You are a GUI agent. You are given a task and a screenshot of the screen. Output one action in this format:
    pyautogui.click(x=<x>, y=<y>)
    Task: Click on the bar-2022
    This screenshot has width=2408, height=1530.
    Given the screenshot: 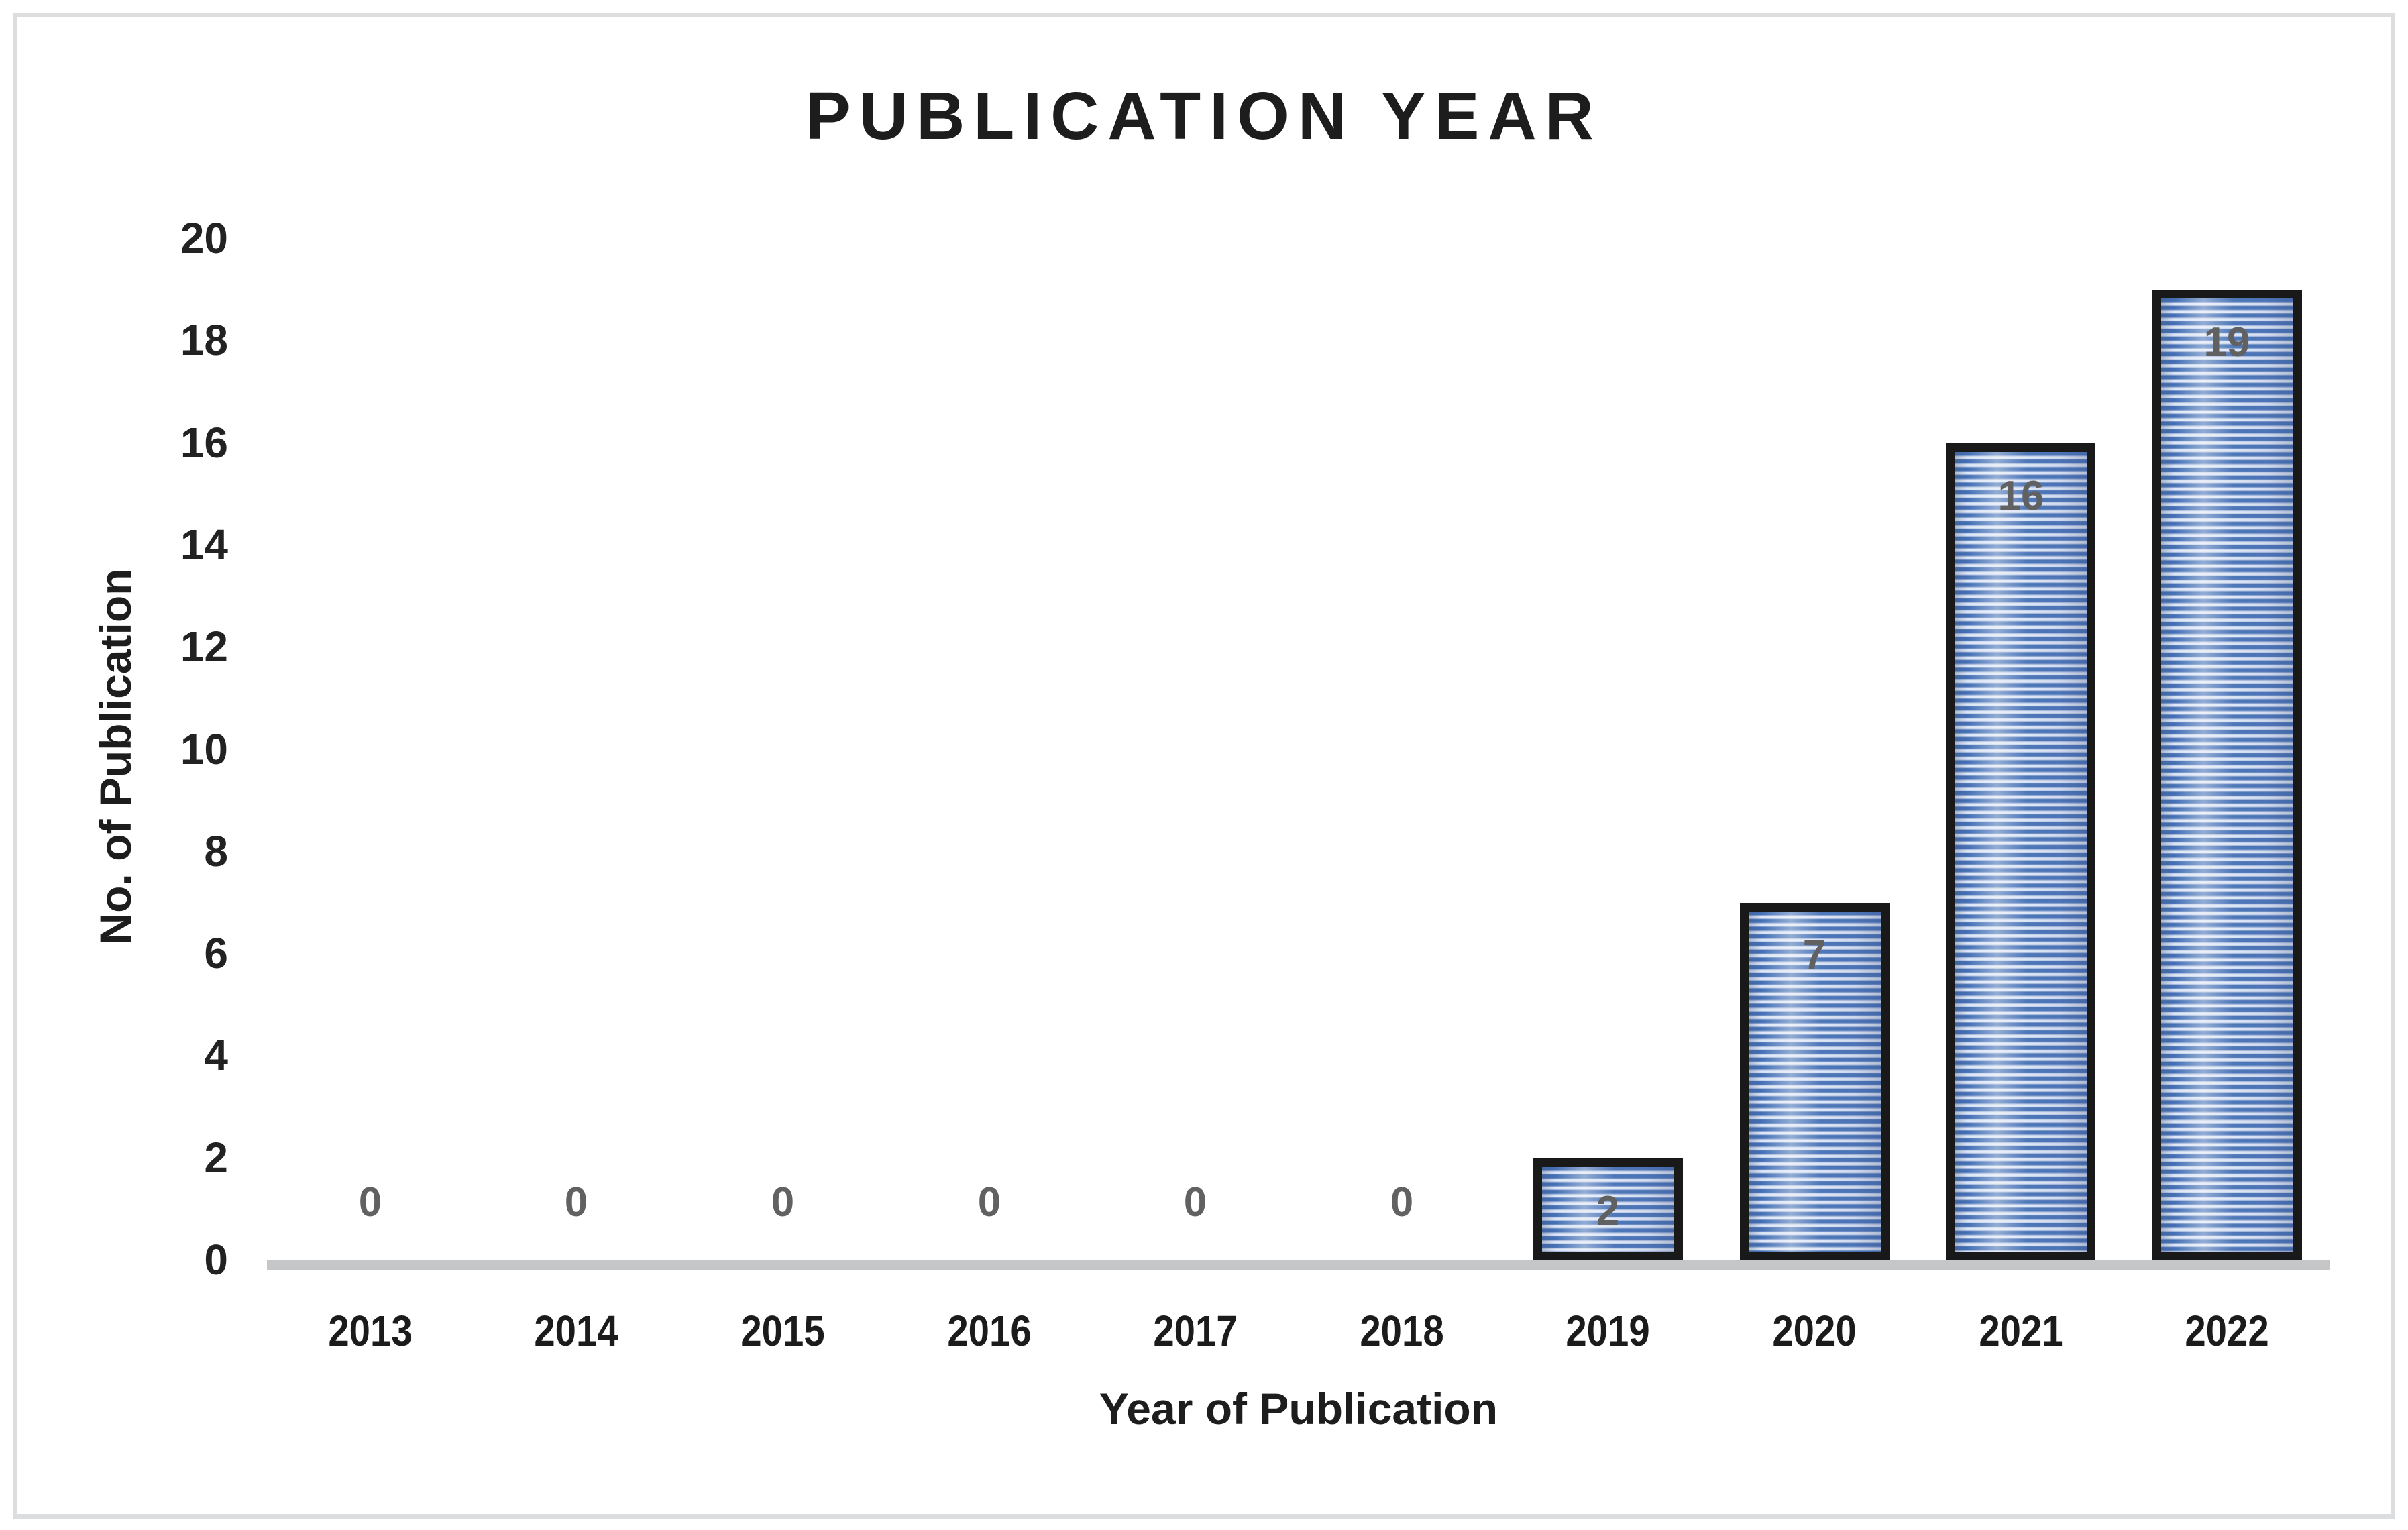 What is the action you would take?
    pyautogui.click(x=2227, y=775)
    